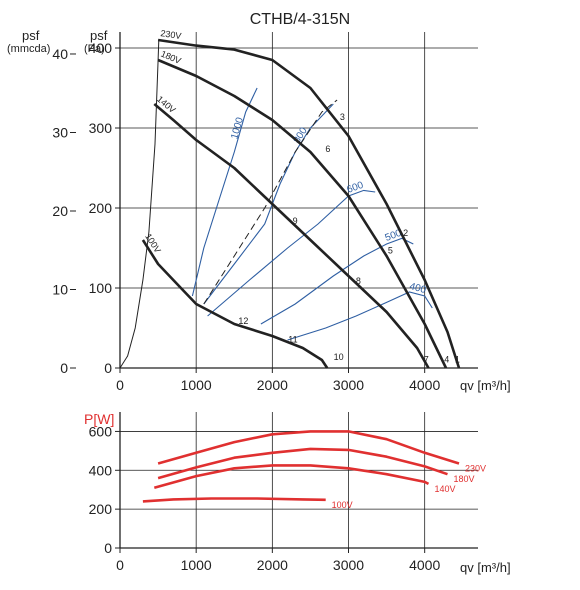  I want to click on point-label-6: 6, so click(327, 149).